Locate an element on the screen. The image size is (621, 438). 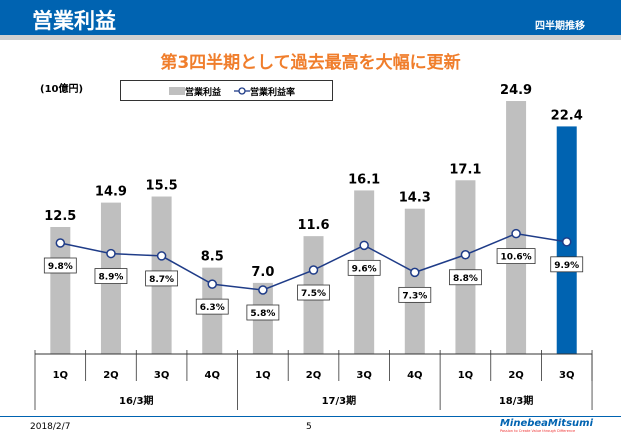
bar-value-label: 12.5 is located at coordinates (60, 216).